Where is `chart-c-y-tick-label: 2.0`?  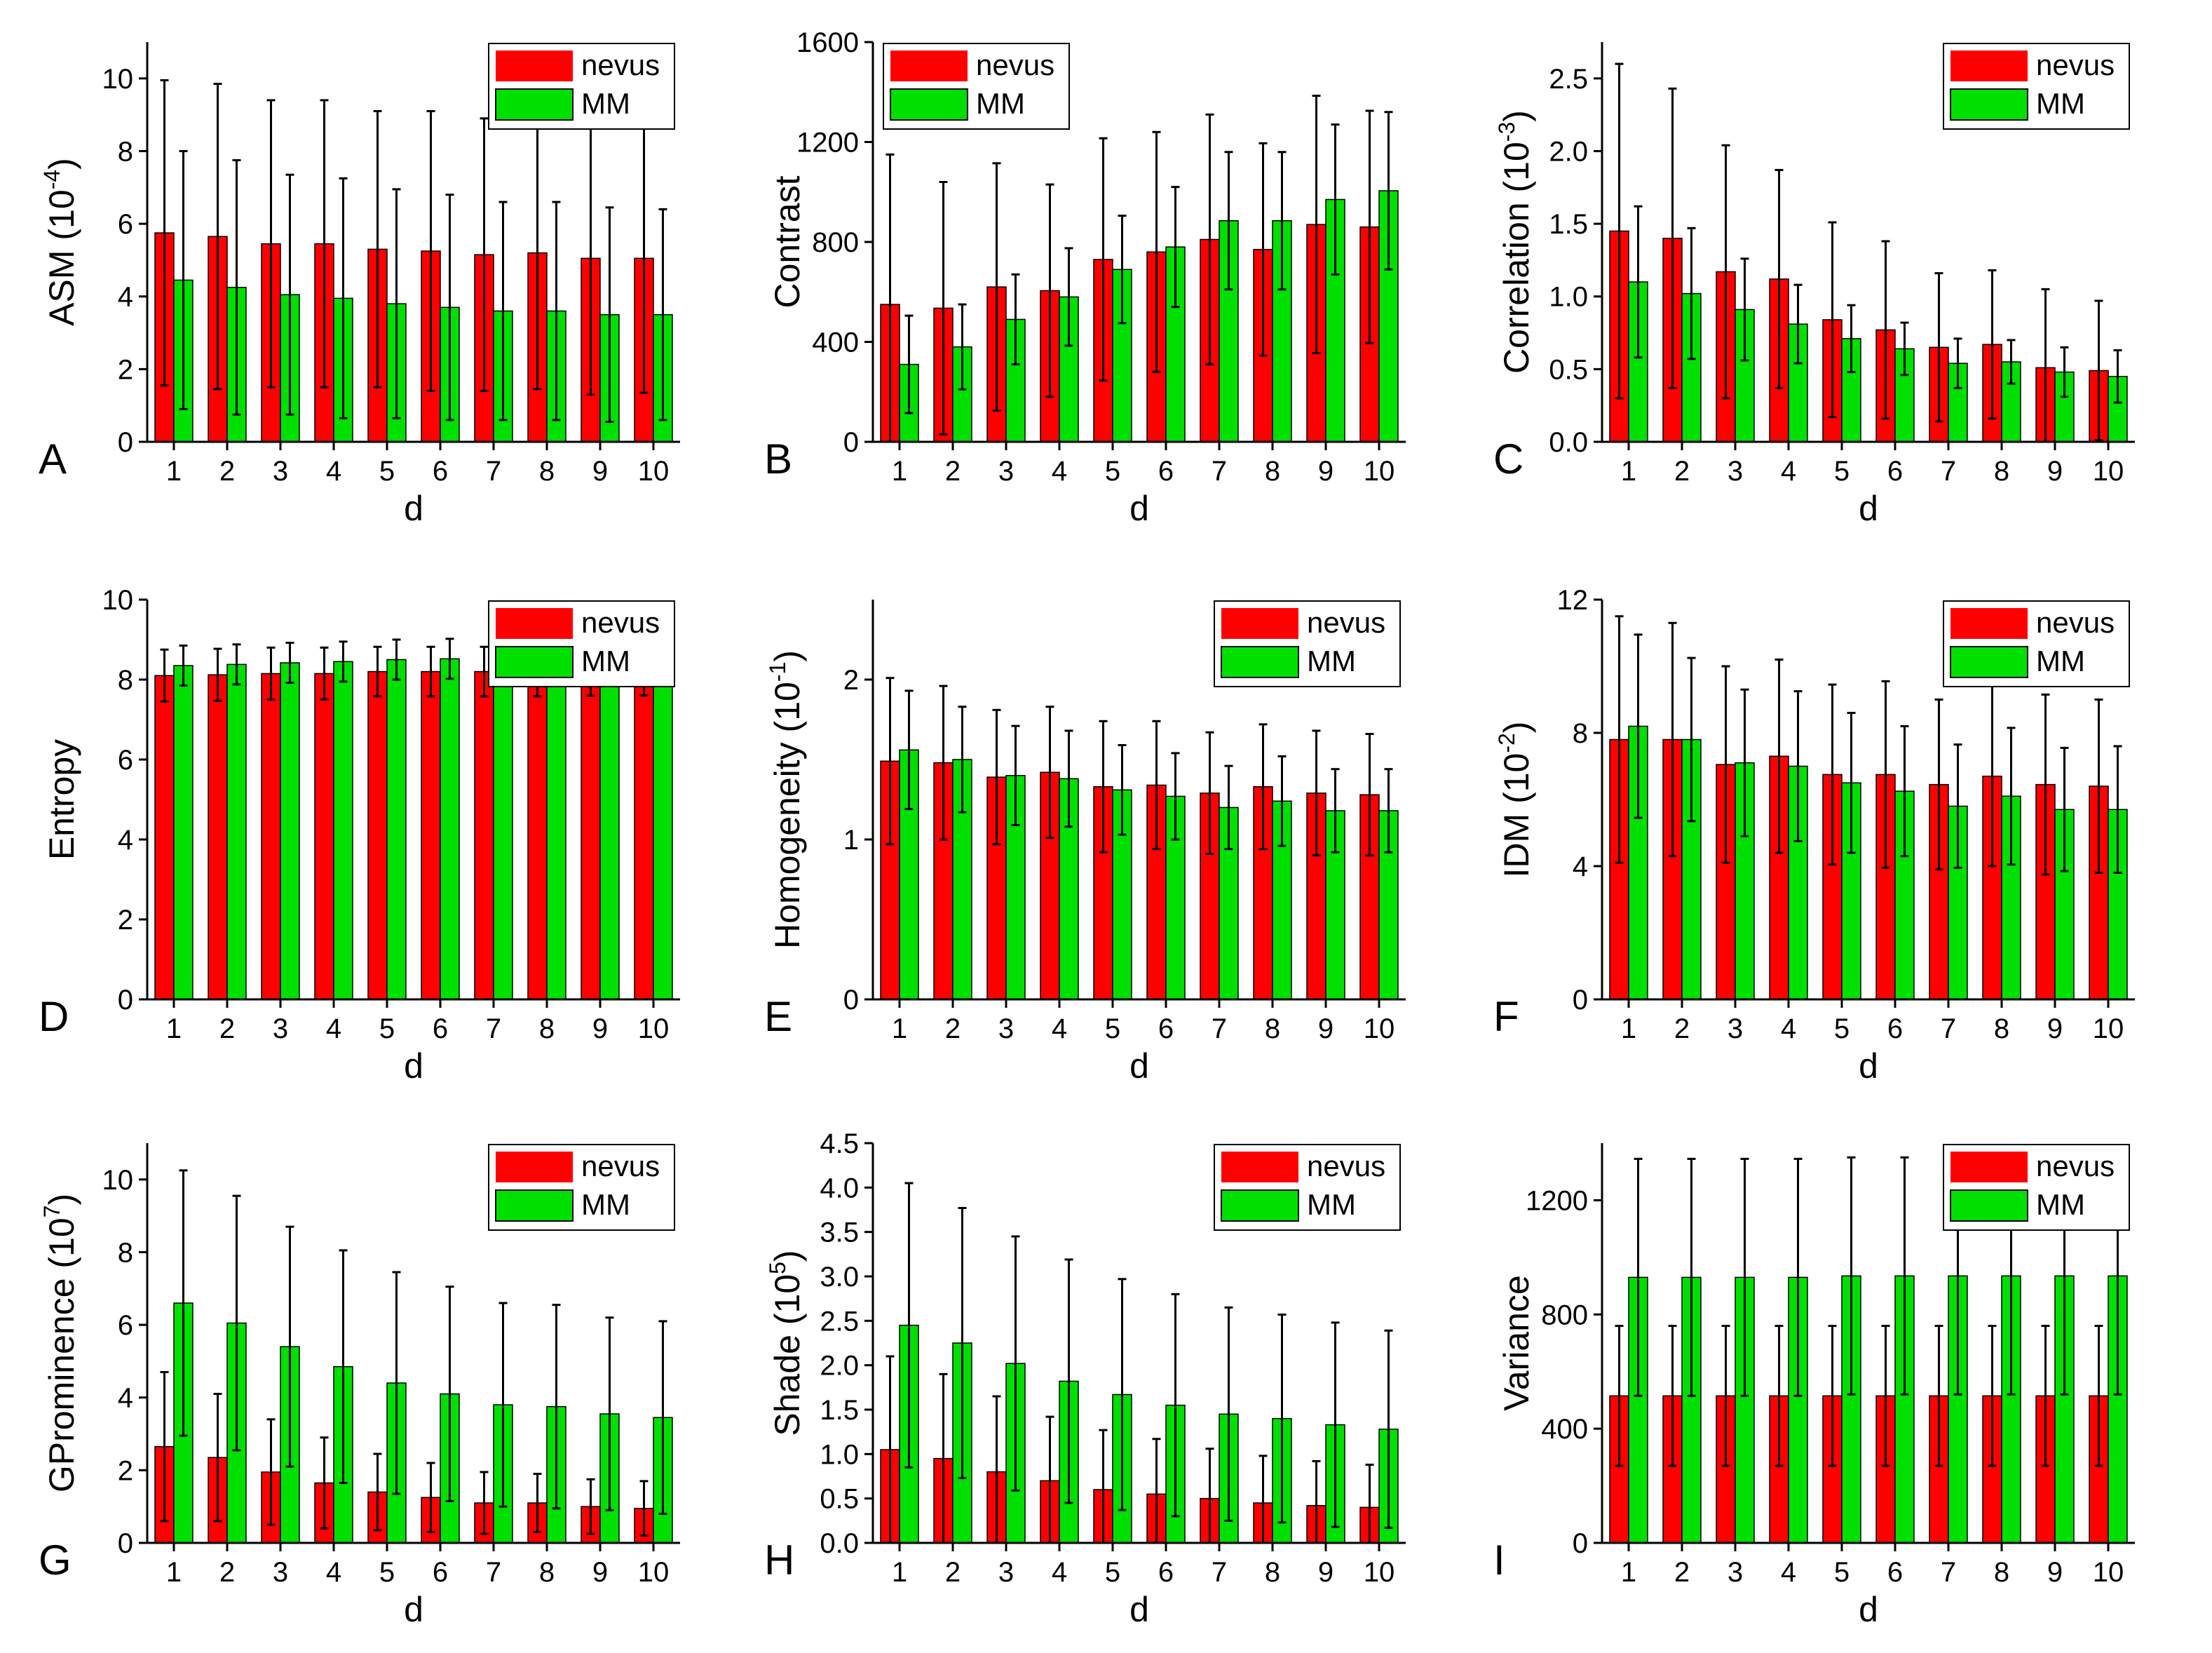 chart-c-y-tick-label: 2.0 is located at coordinates (1568, 151).